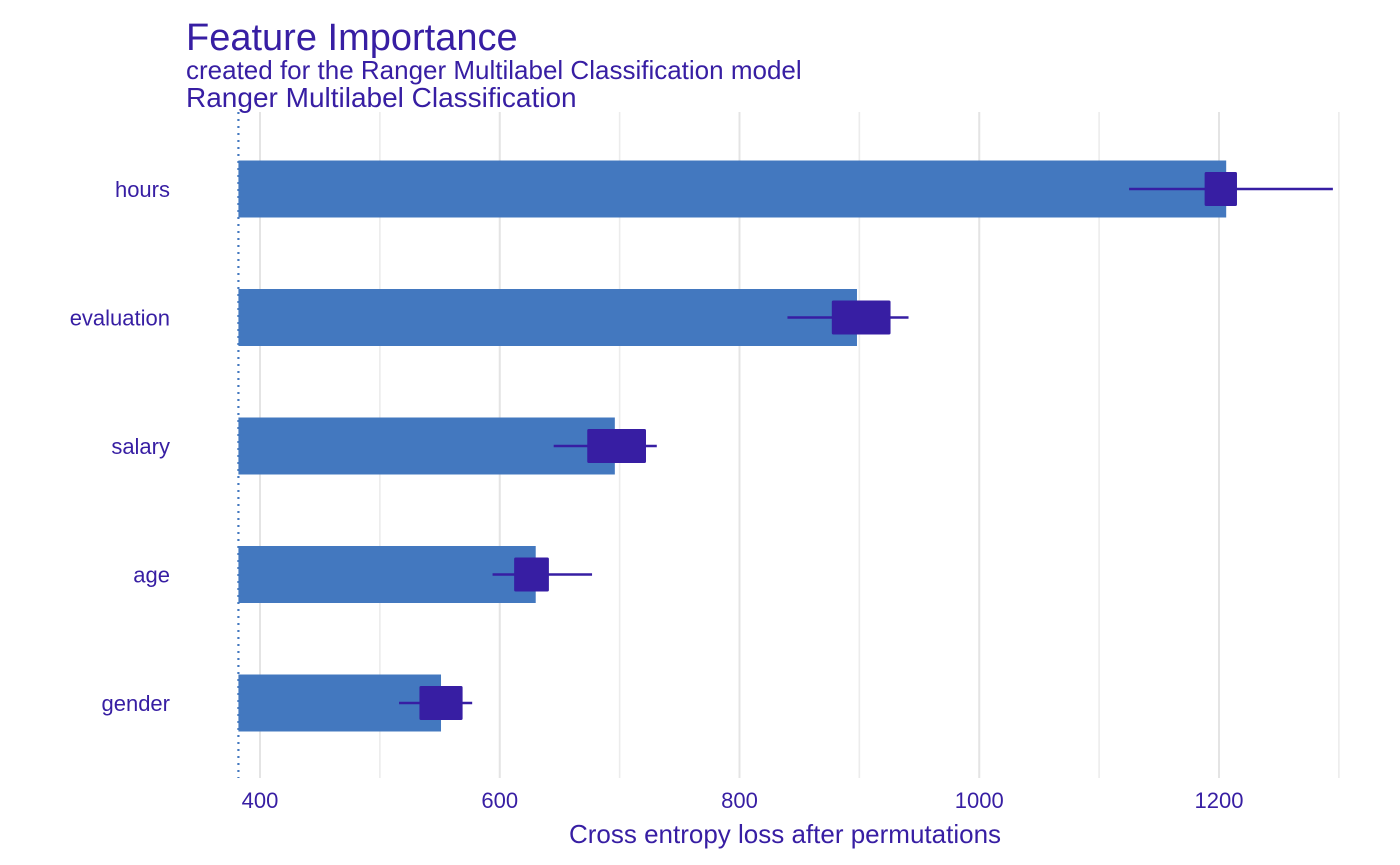  Describe the element at coordinates (381, 97) in the screenshot. I see `panel-label: Ranger Multilabel Classification` at that location.